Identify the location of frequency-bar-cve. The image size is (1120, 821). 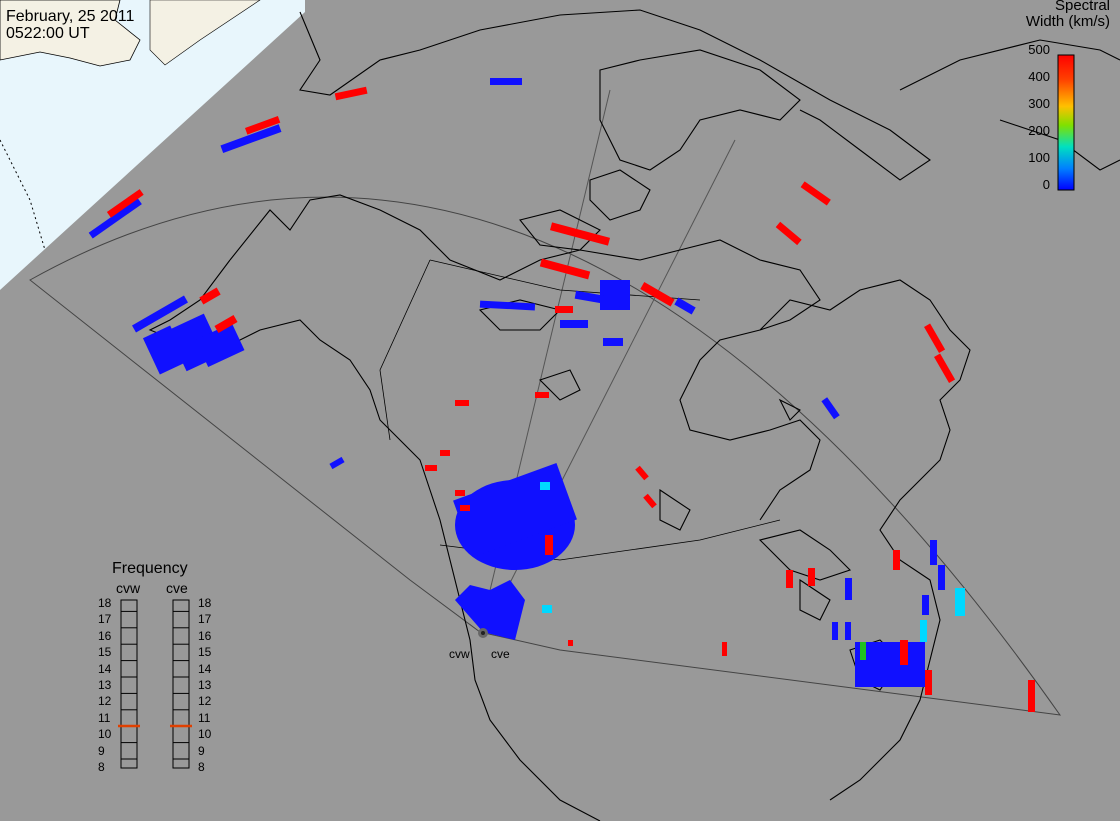
(181, 684).